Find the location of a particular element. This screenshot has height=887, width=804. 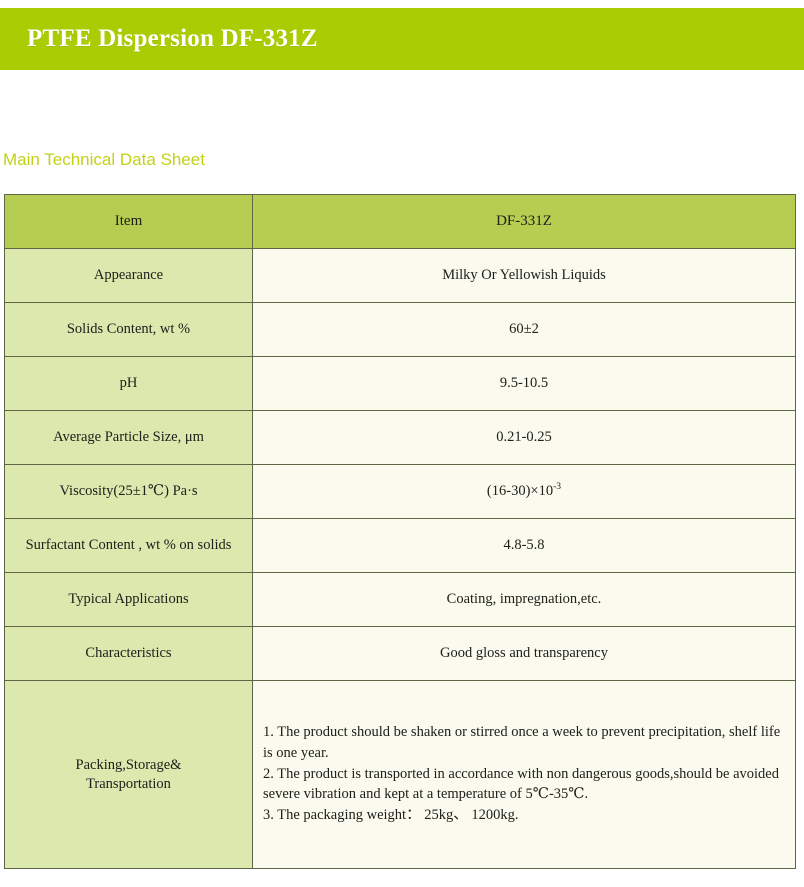

column-header-item: Item is located at coordinates (128, 221).